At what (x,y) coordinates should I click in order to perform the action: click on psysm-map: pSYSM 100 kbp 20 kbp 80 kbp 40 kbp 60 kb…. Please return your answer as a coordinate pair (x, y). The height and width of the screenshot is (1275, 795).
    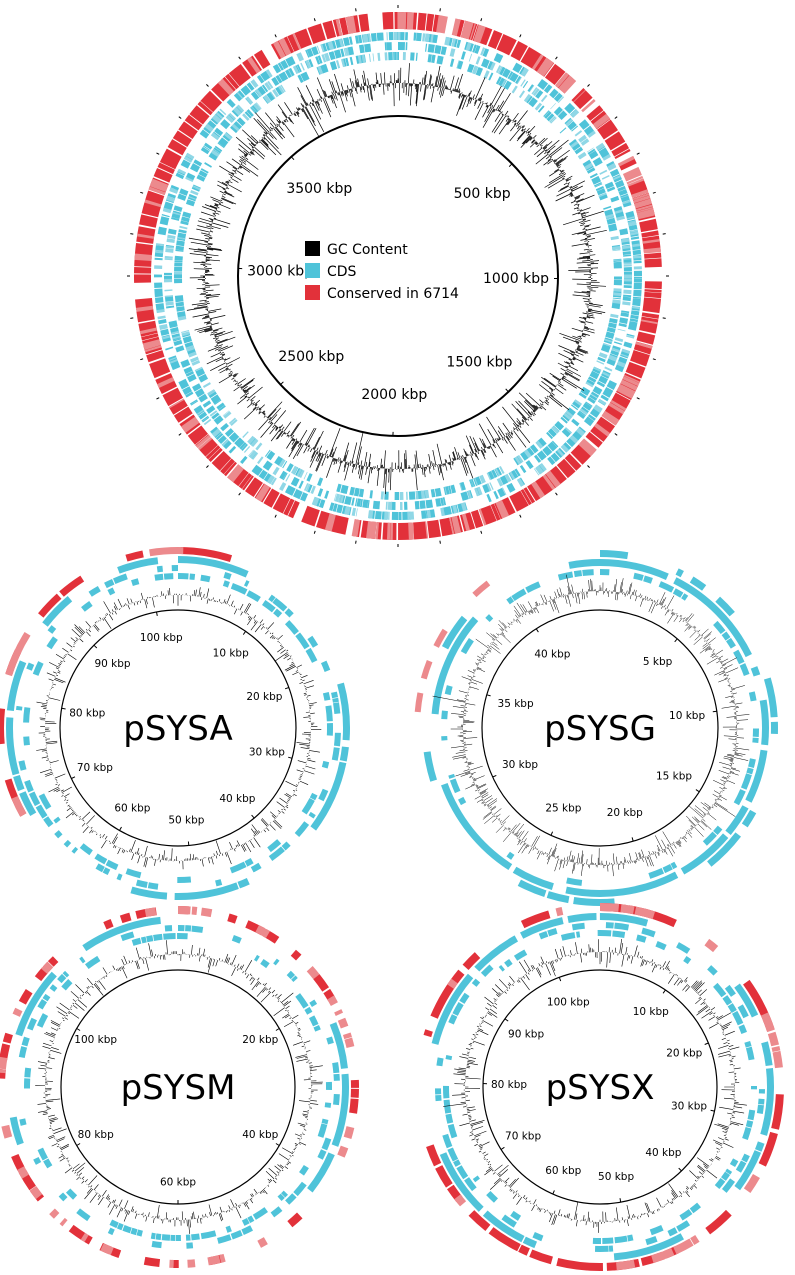
    Looking at the image, I should click on (180, 1087).